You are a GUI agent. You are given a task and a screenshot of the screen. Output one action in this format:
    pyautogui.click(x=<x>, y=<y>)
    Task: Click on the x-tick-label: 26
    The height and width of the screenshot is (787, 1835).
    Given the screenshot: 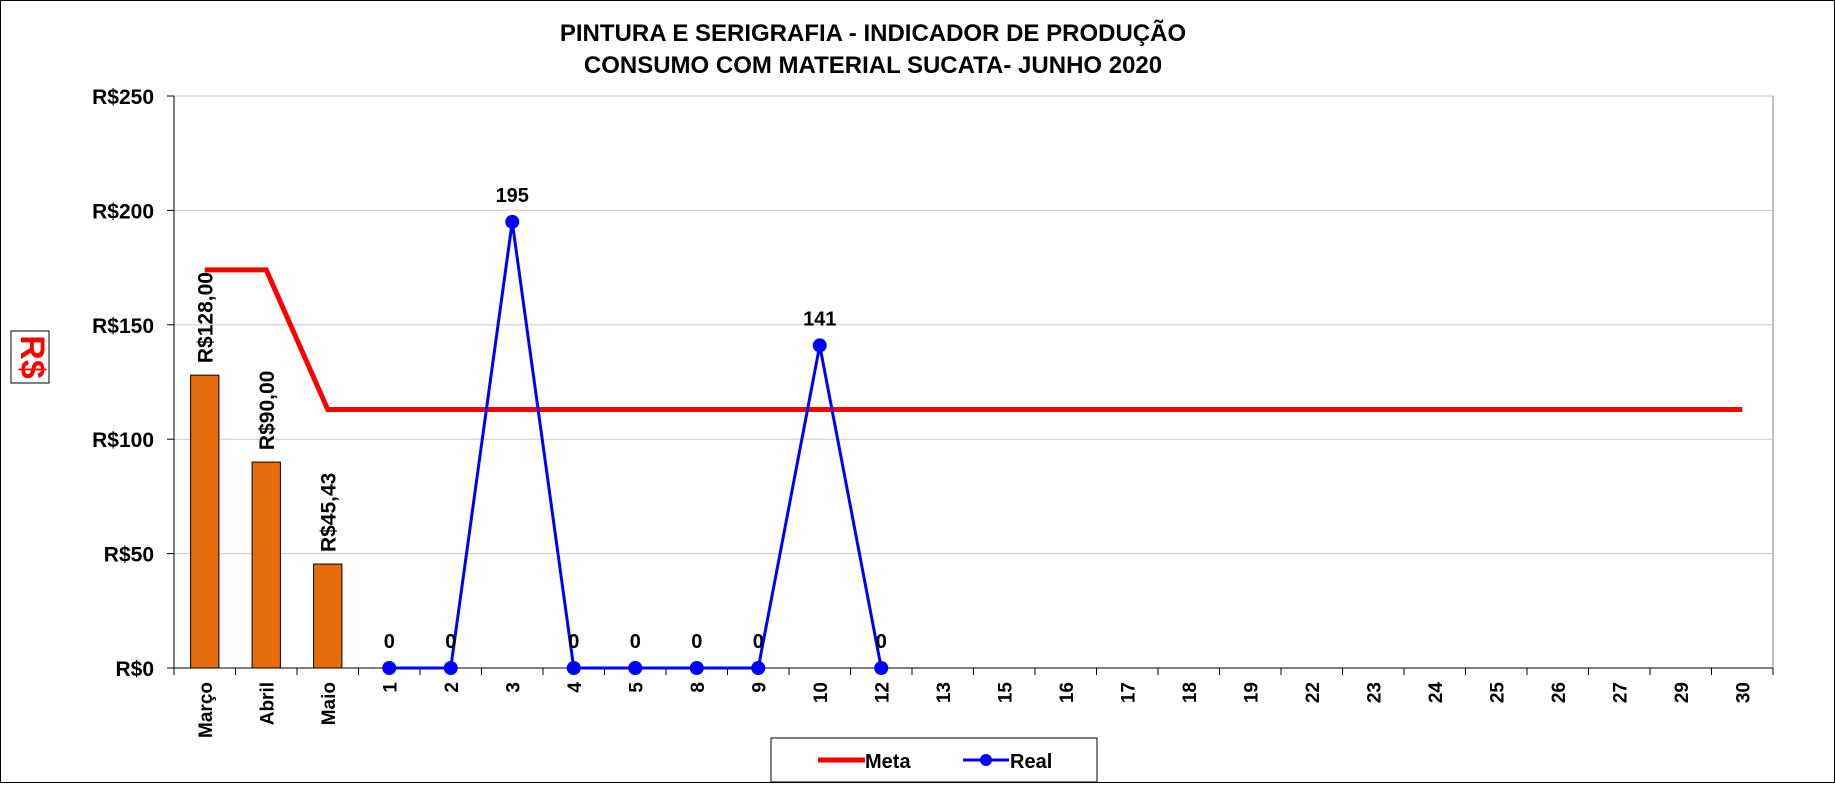 What is the action you would take?
    pyautogui.click(x=1559, y=692)
    